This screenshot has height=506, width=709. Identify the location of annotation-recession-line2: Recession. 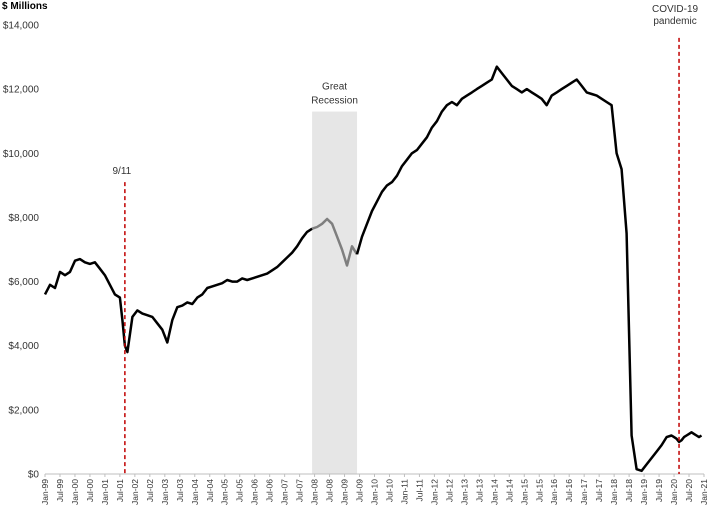
(334, 101).